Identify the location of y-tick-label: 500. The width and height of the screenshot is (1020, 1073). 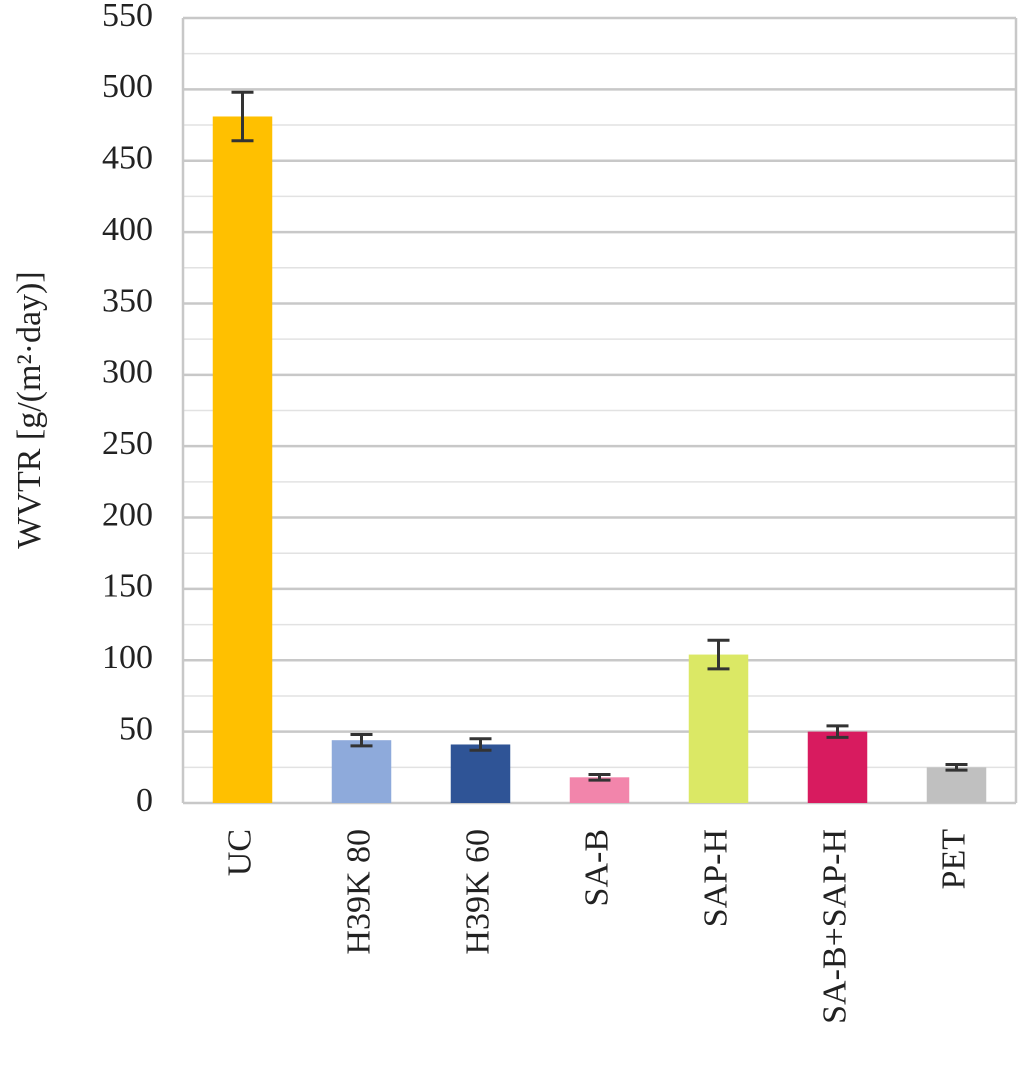
(127, 86).